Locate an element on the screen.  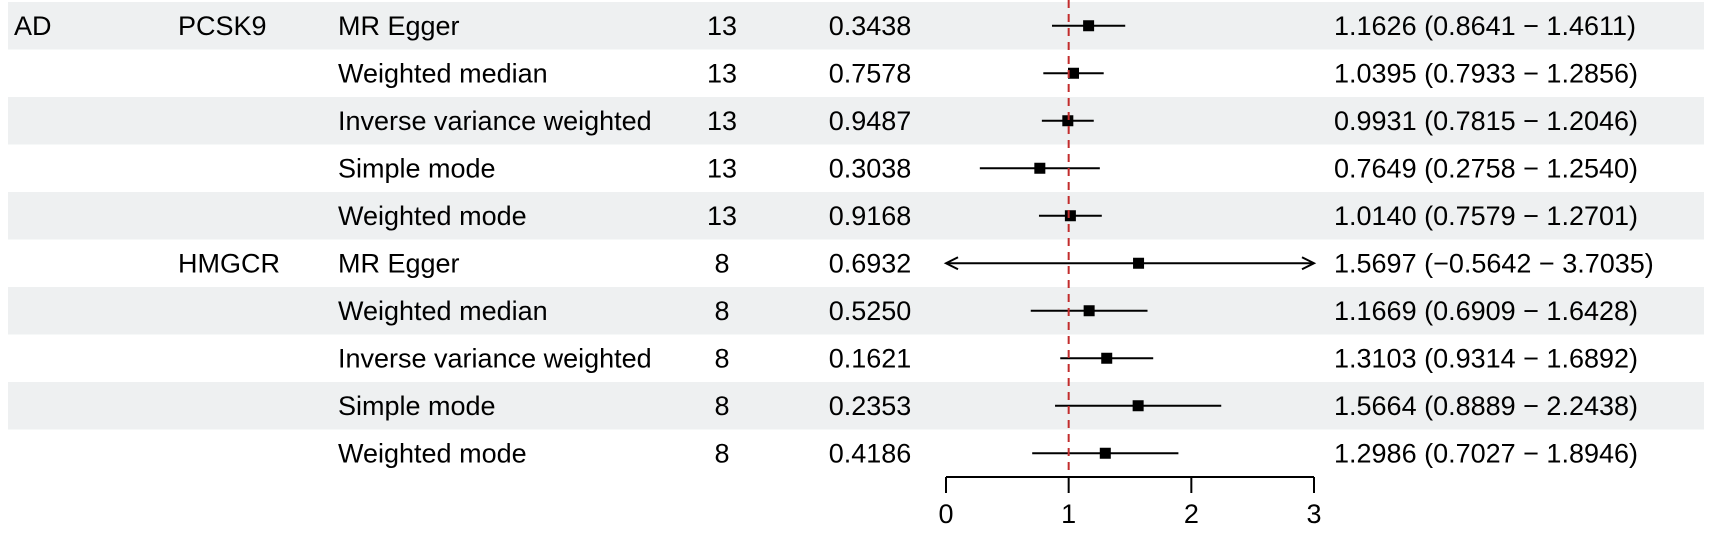
pval-value: 0.1621 is located at coordinates (870, 358).